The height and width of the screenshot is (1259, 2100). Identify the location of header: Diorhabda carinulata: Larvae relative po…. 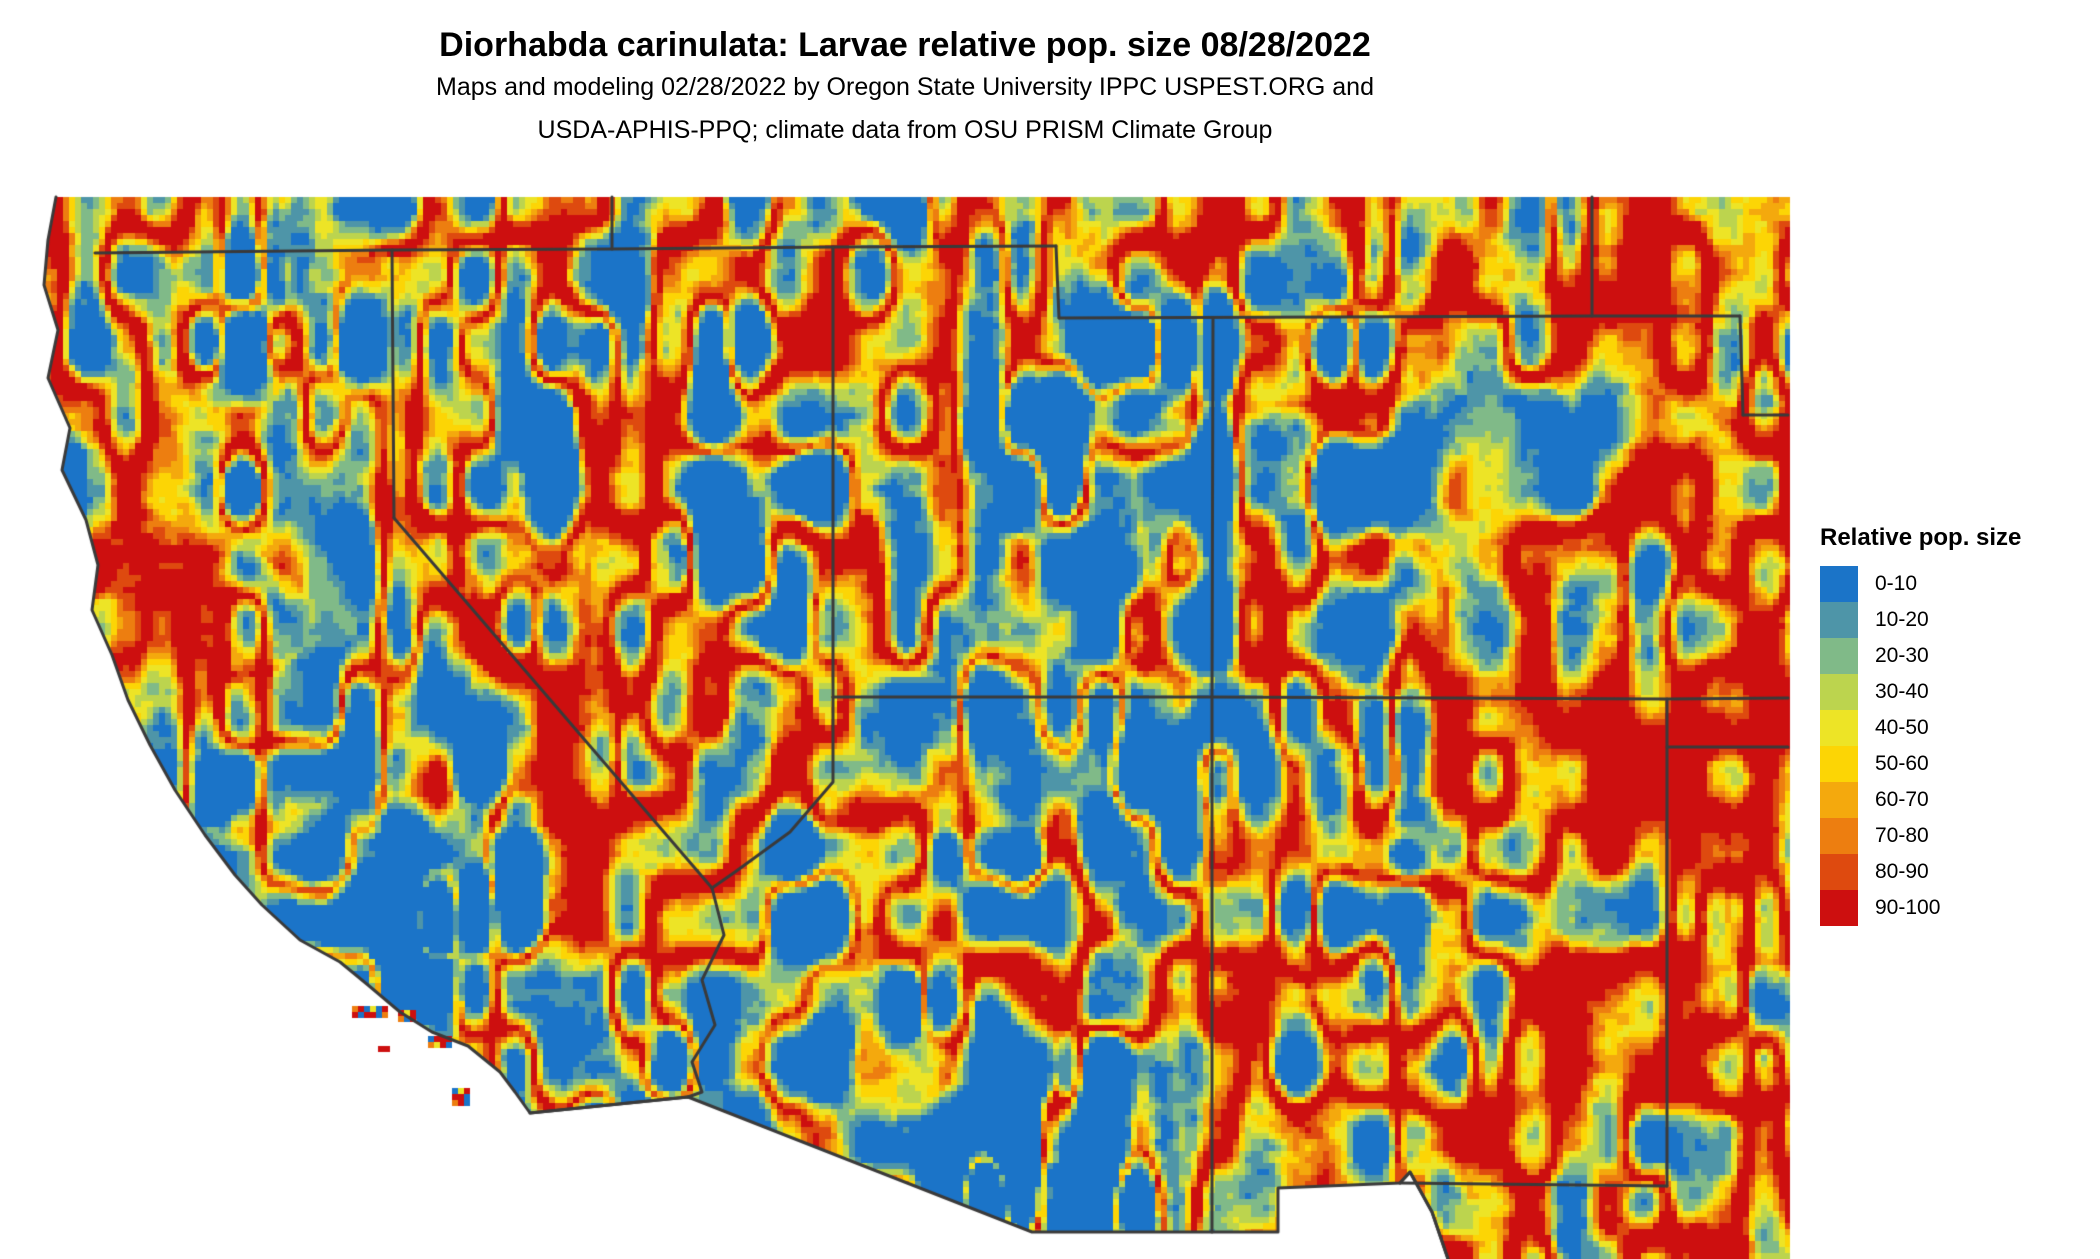
(905, 76).